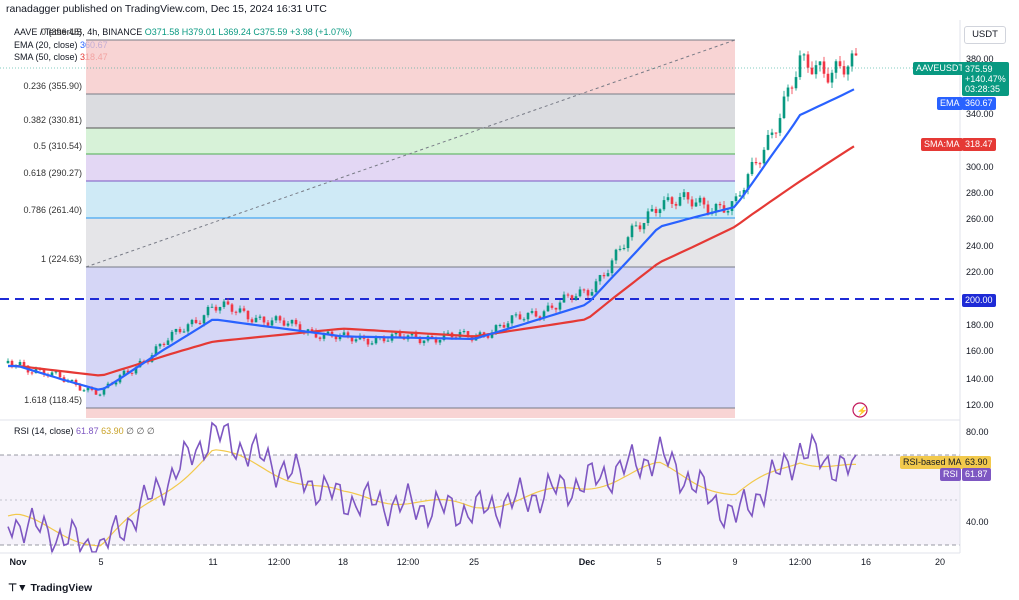  I want to click on tv-icon: ⊤▼, so click(18, 588).